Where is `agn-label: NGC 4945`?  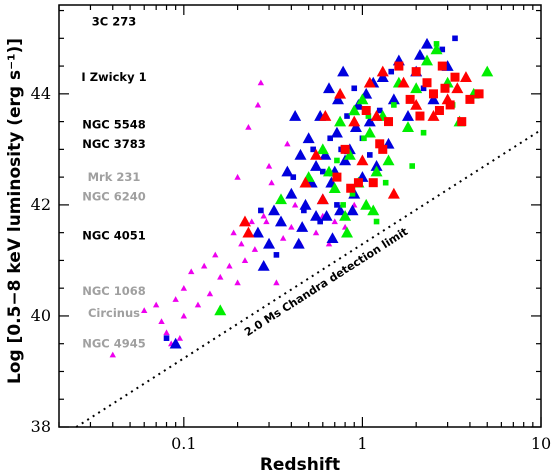
agn-label: NGC 4945 is located at coordinates (114, 344).